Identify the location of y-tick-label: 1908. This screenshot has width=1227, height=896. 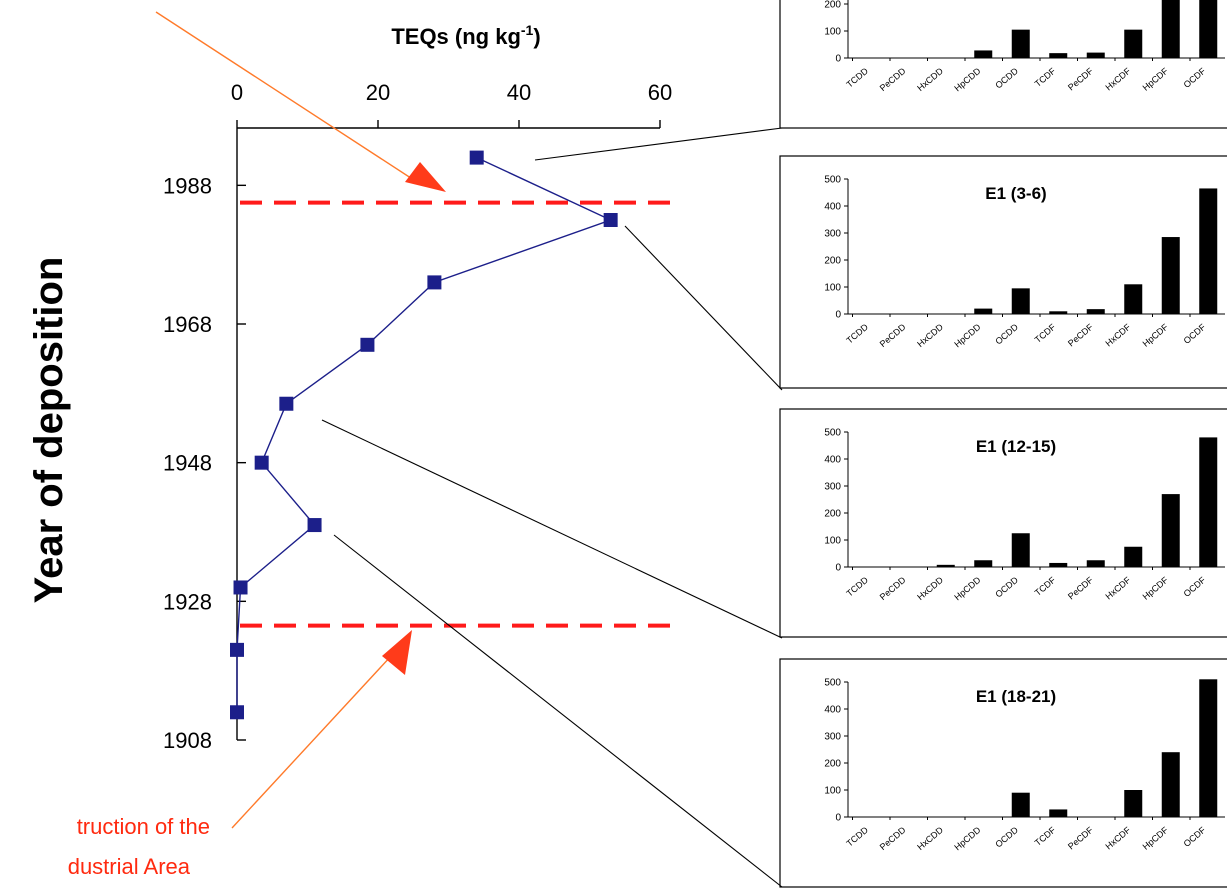
(187, 740).